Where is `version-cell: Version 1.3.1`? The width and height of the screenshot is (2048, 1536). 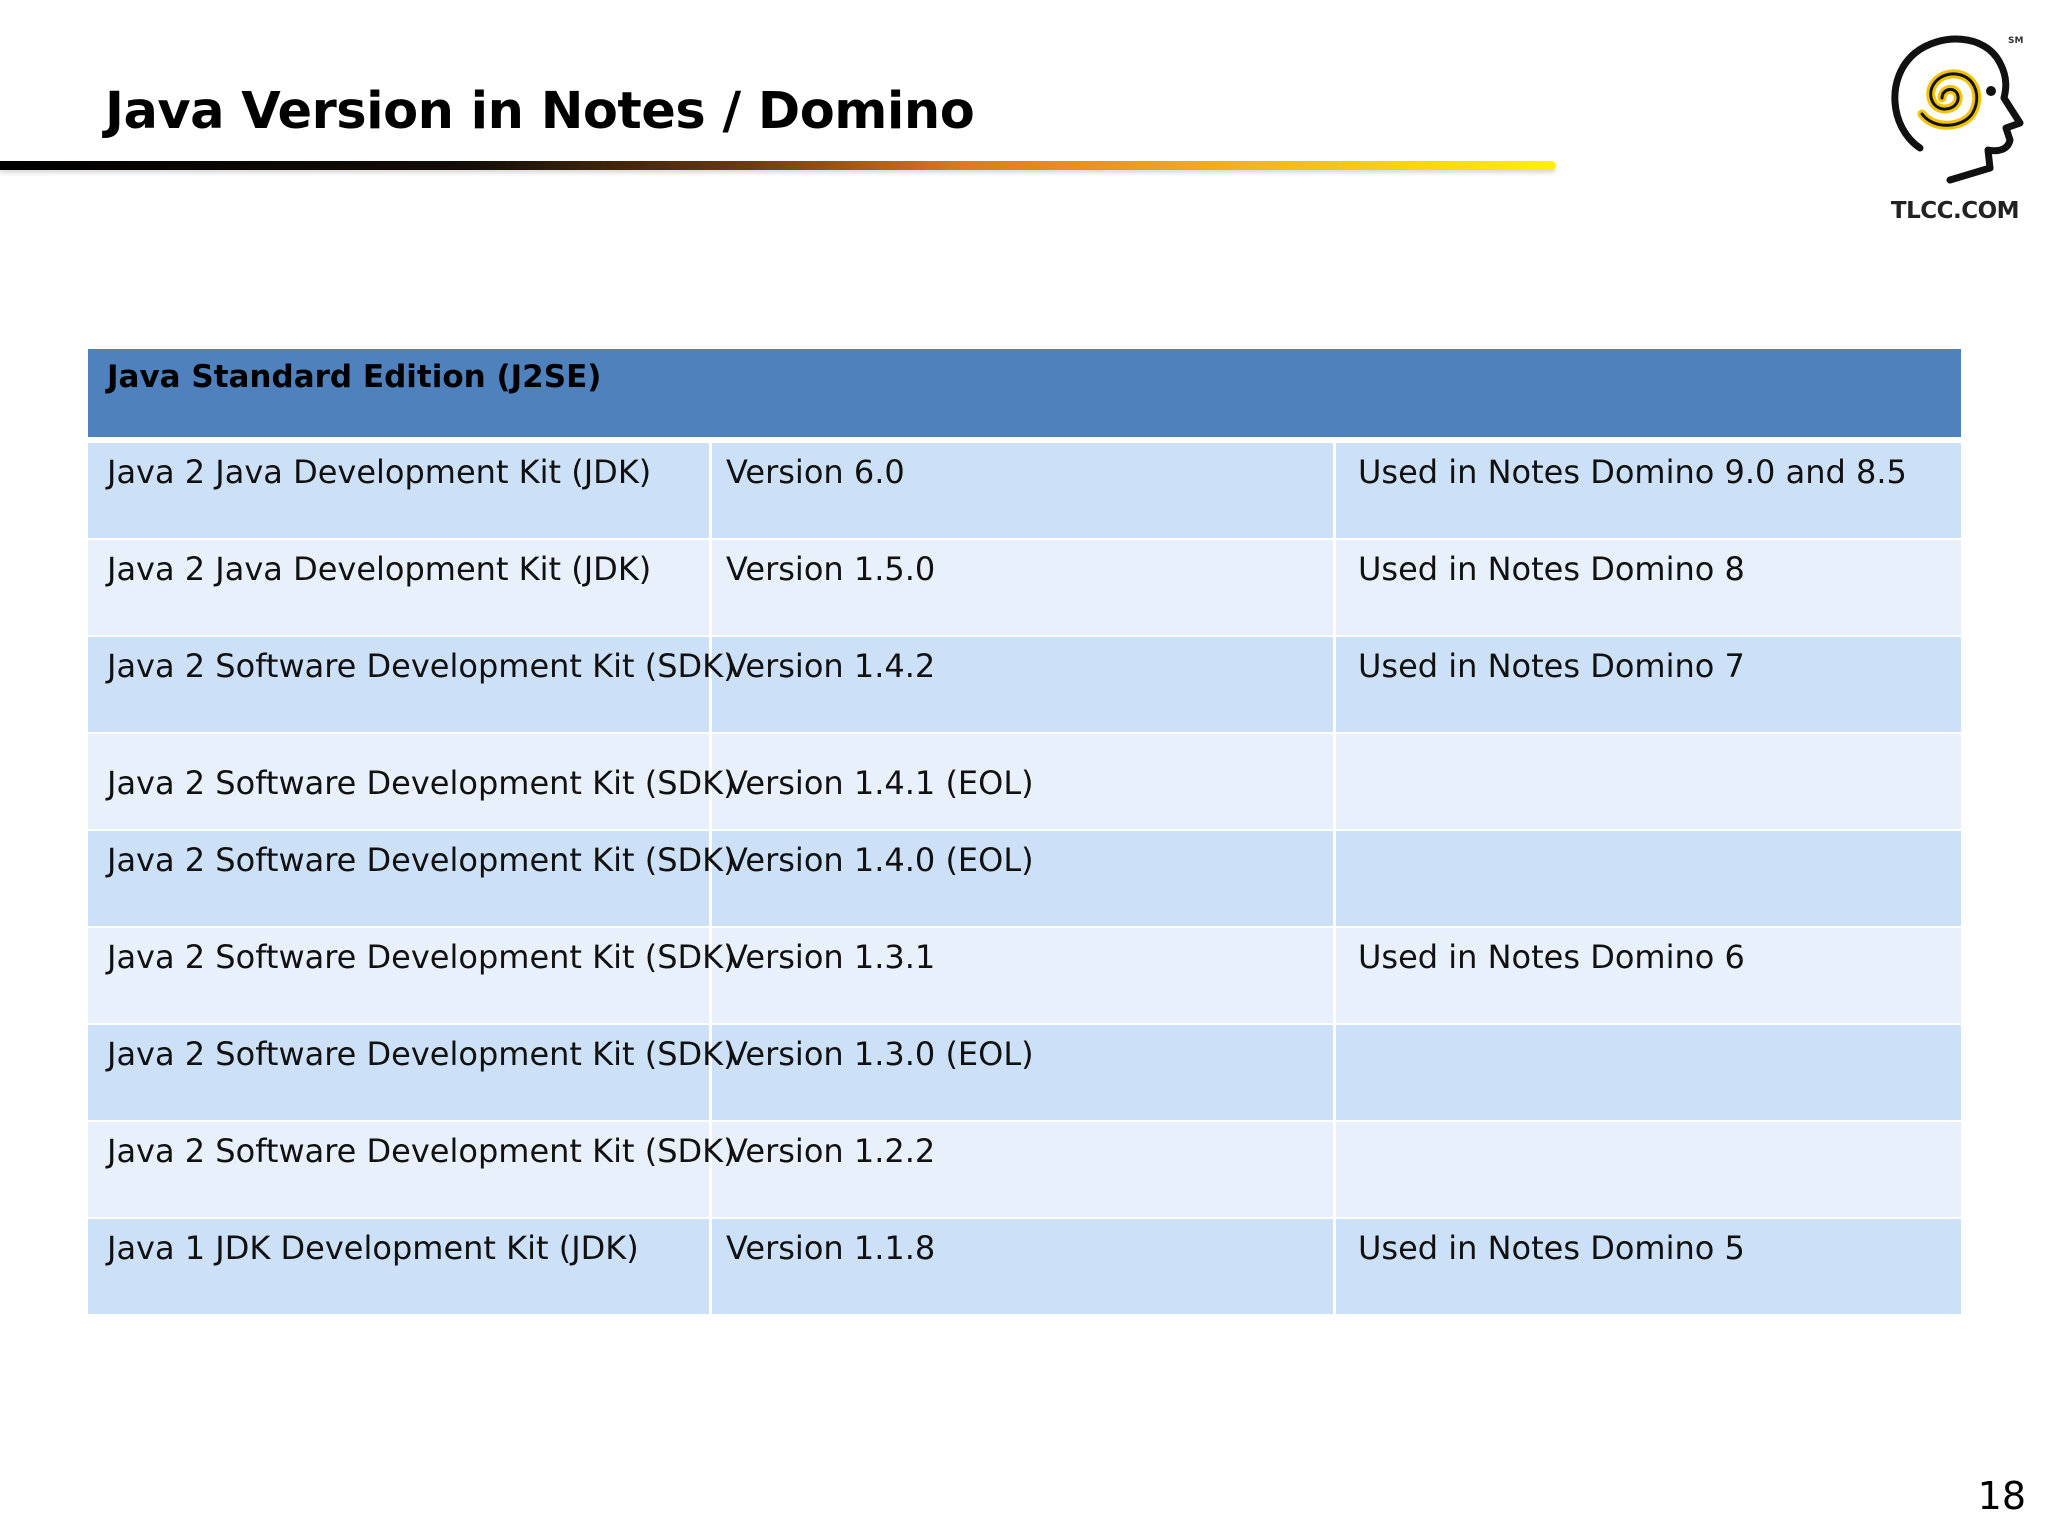 version-cell: Version 1.3.1 is located at coordinates (1024, 975).